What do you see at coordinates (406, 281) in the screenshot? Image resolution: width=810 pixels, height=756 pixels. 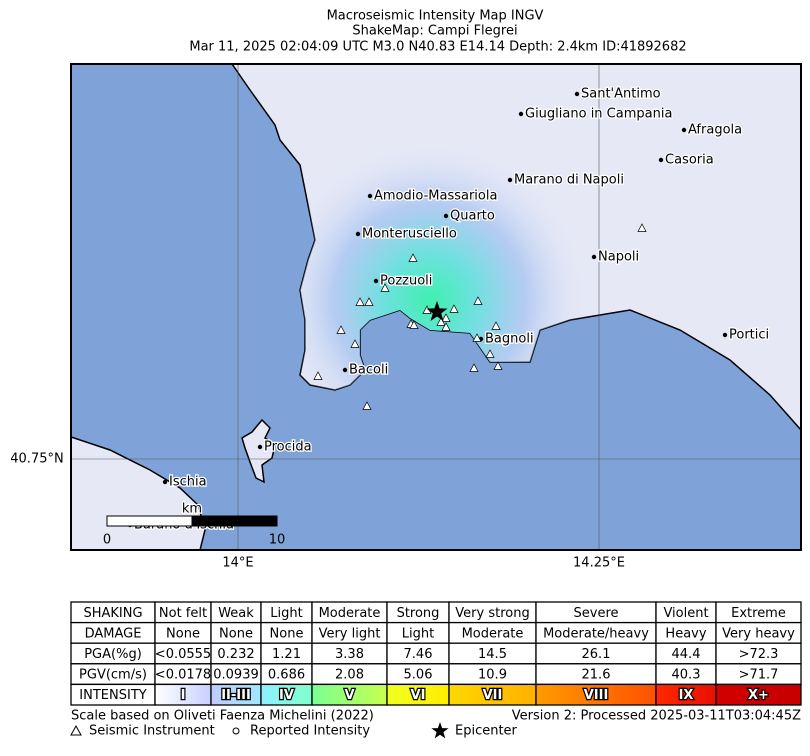 I see `place-label: Pozzuoli` at bounding box center [406, 281].